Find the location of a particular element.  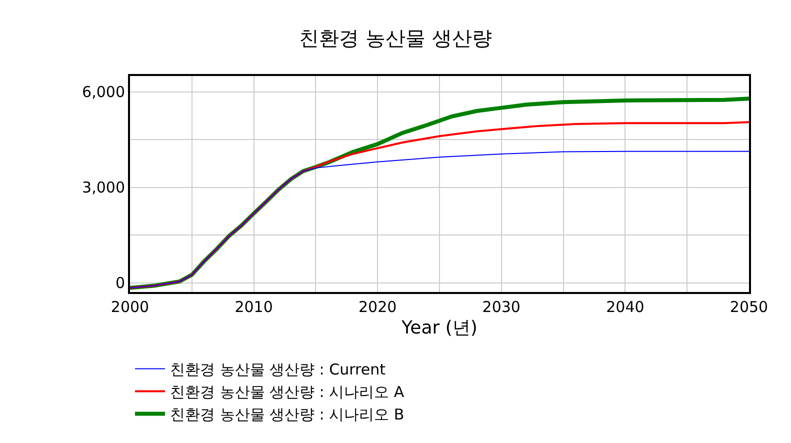

y-tick-label: 0 is located at coordinates (120, 283).